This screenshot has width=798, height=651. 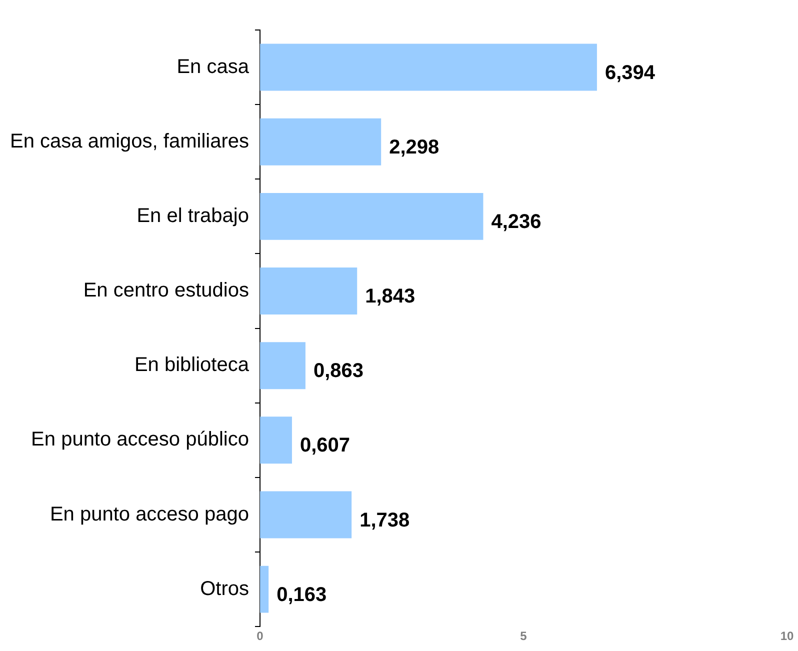 What do you see at coordinates (390, 297) in the screenshot?
I see `data-label: 1,843` at bounding box center [390, 297].